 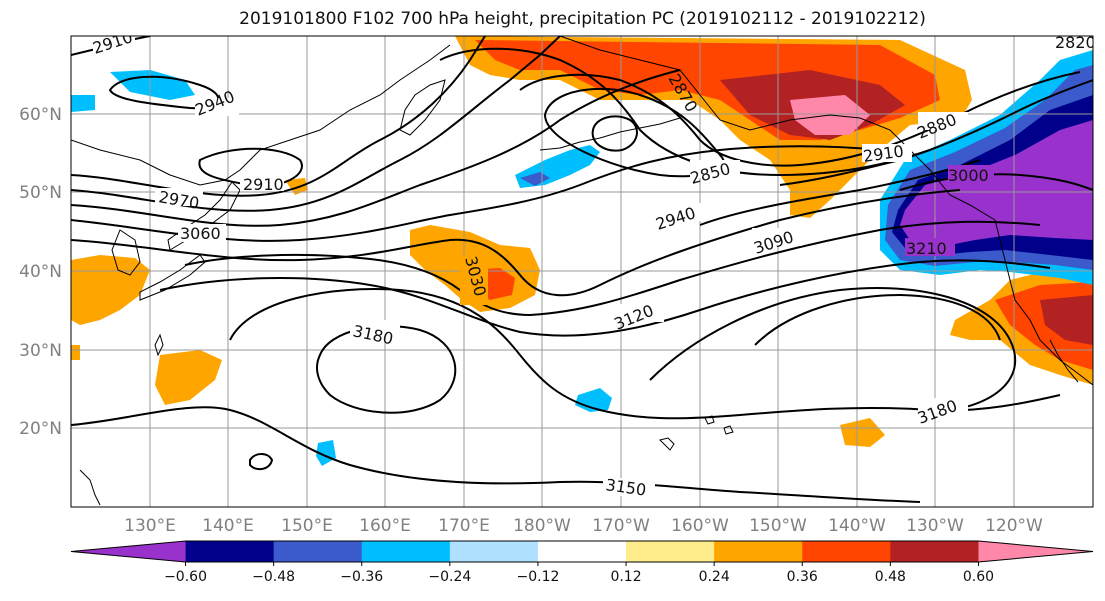 I want to click on lon-label: 160°W, so click(x=700, y=526).